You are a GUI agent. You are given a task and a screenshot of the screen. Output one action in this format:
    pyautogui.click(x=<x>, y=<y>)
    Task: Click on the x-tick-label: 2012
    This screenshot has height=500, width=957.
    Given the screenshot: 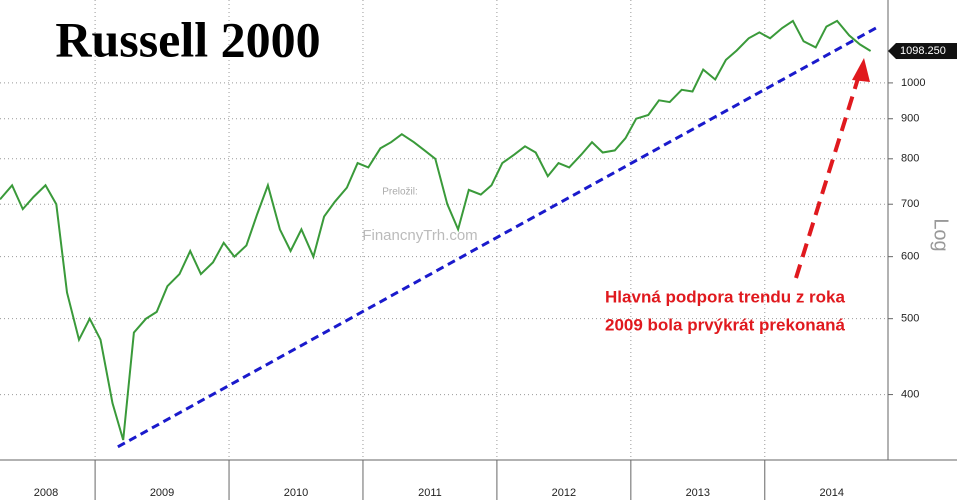 What is the action you would take?
    pyautogui.click(x=564, y=493)
    